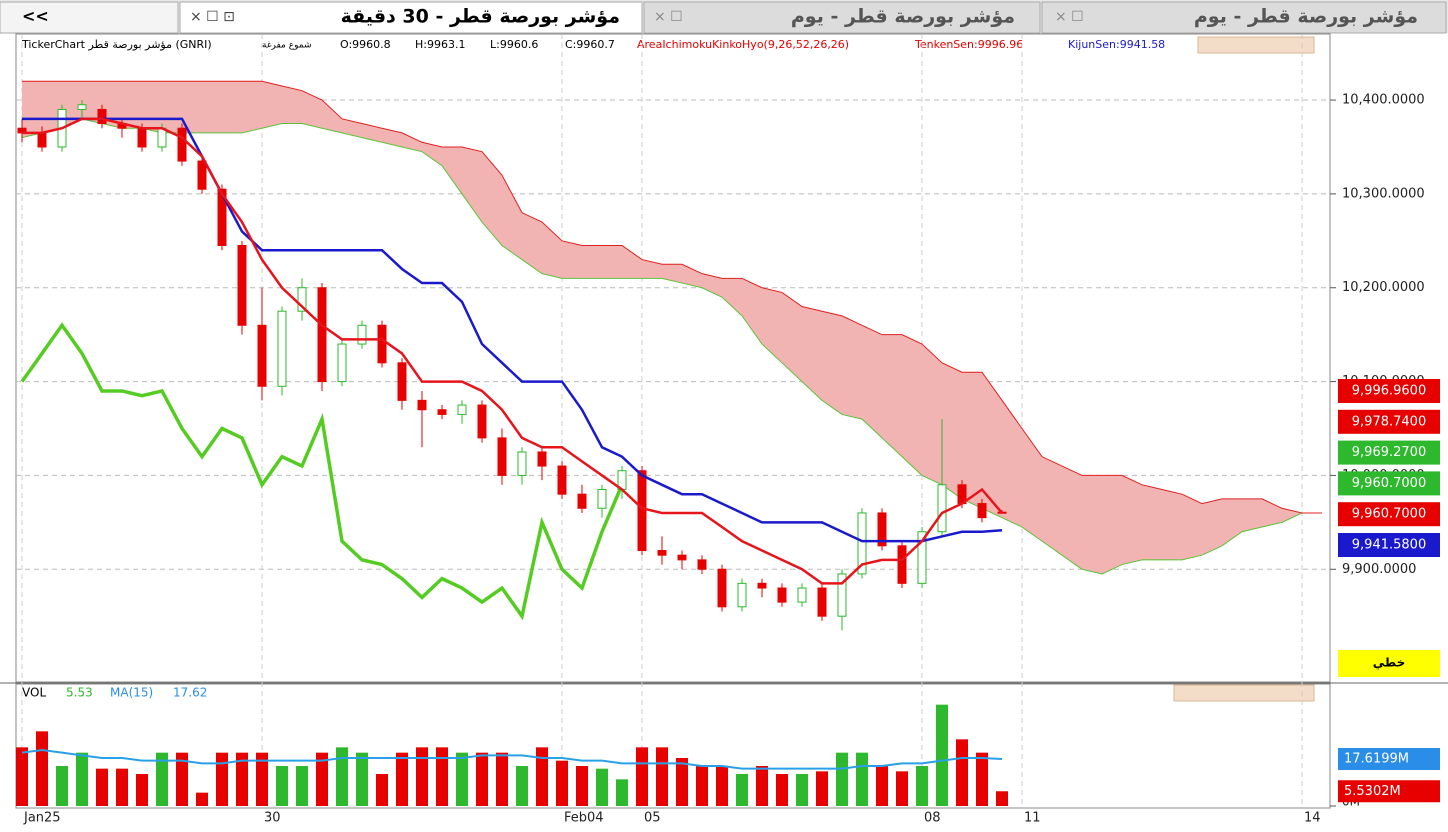 This screenshot has width=1448, height=832. Describe the element at coordinates (1376, 759) in the screenshot. I see `volume-label: 17.6199M` at that location.